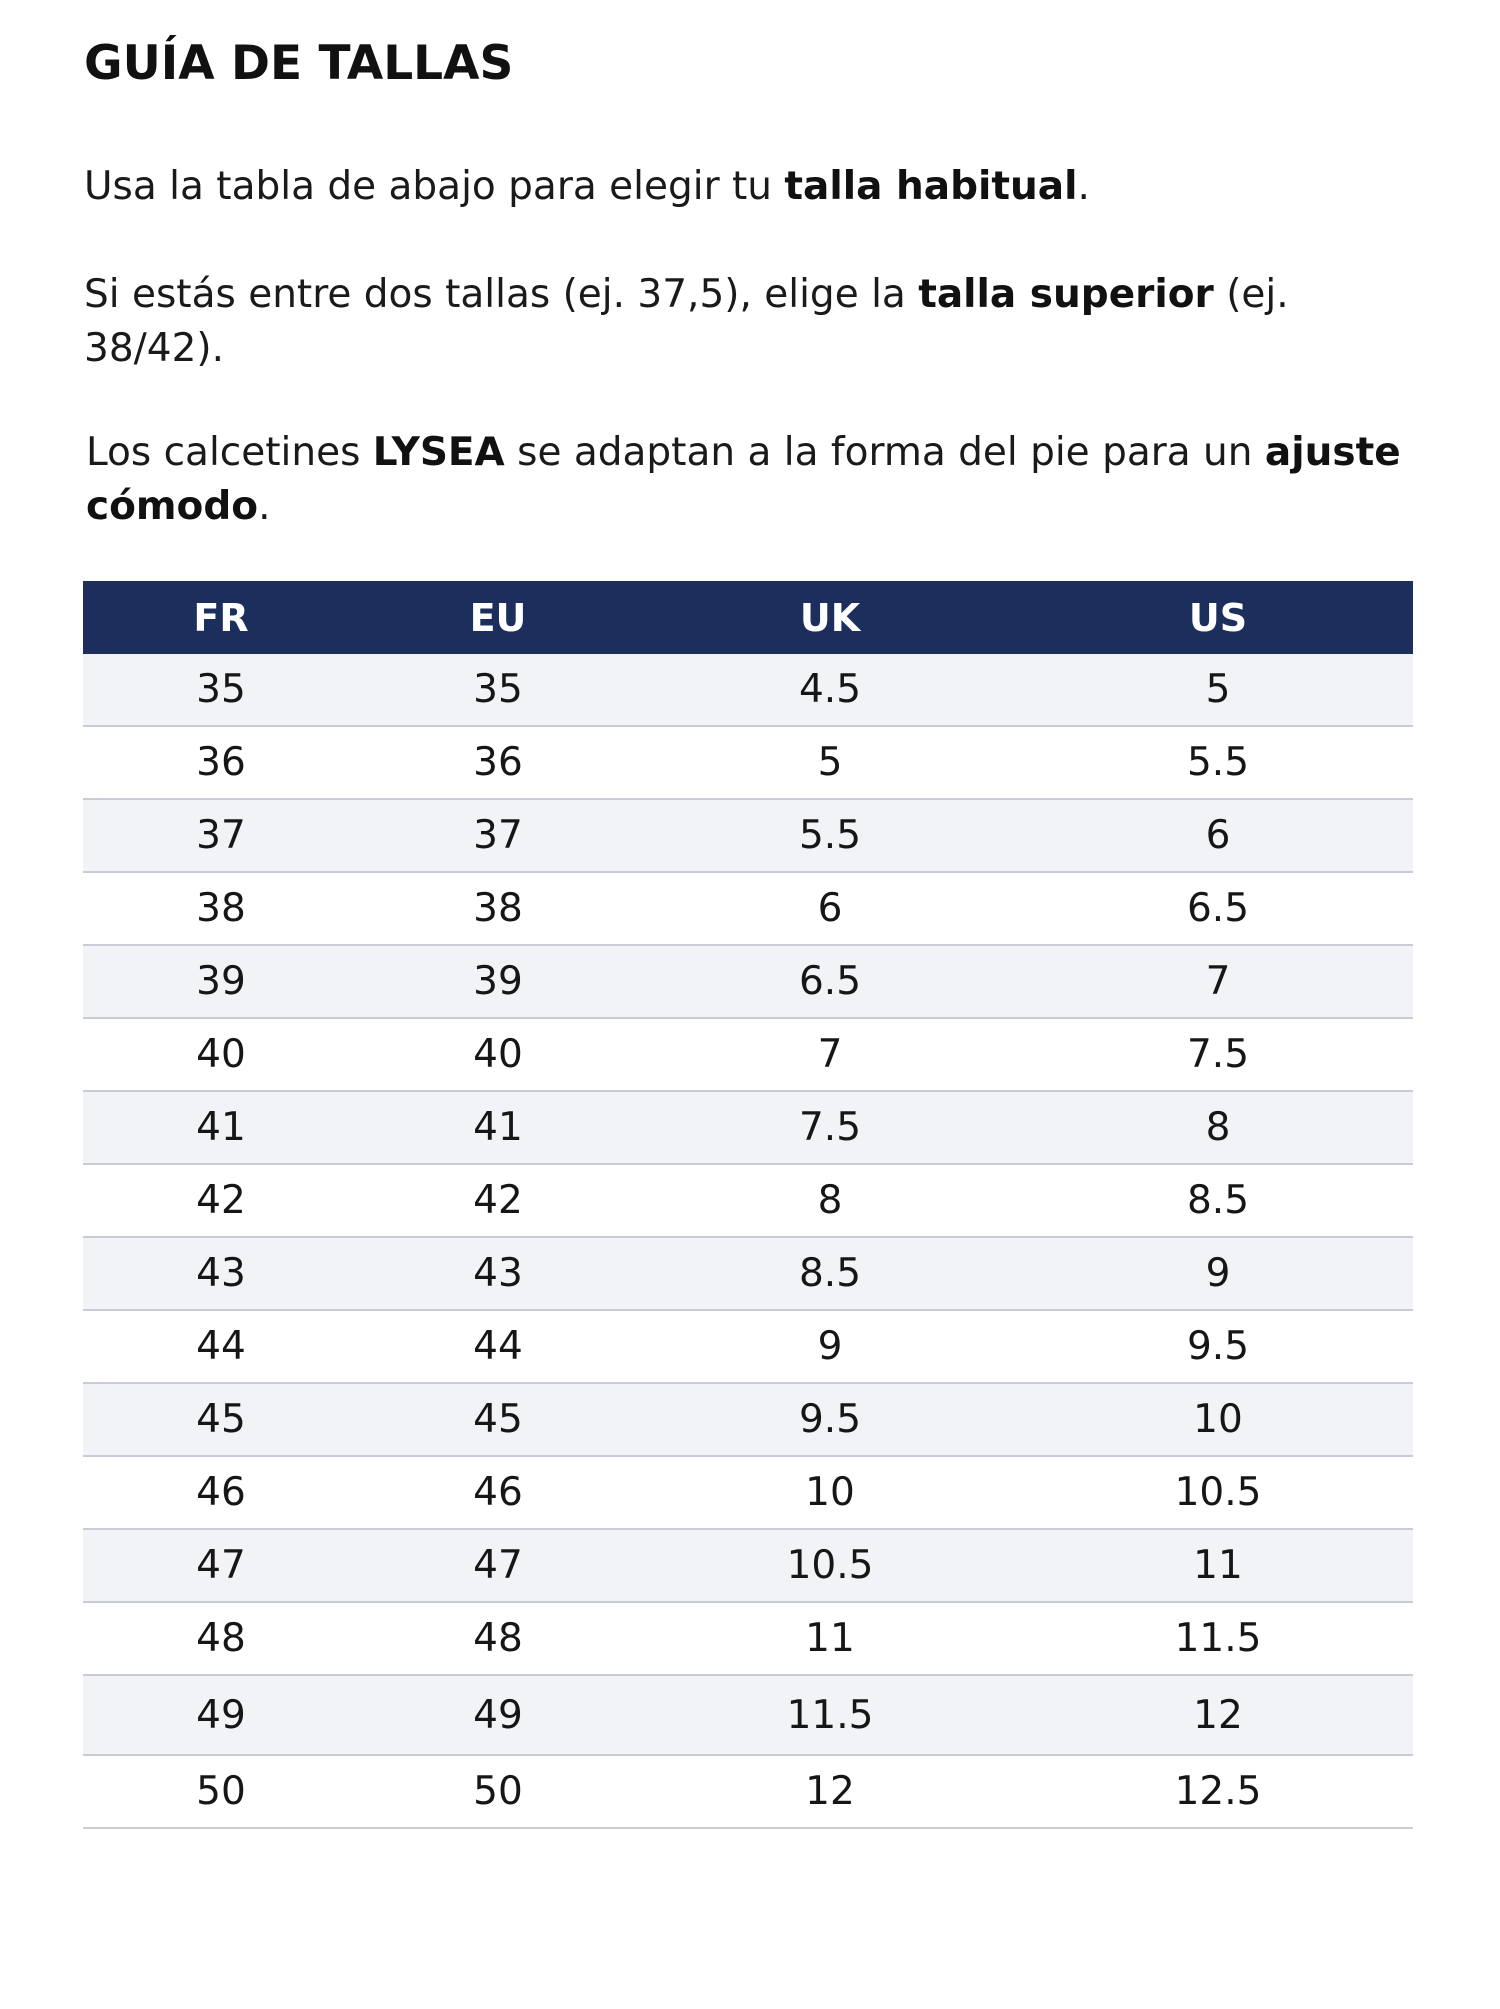 Image resolution: width=1500 pixels, height=2009 pixels. I want to click on cell-uk: 5, so click(830, 763).